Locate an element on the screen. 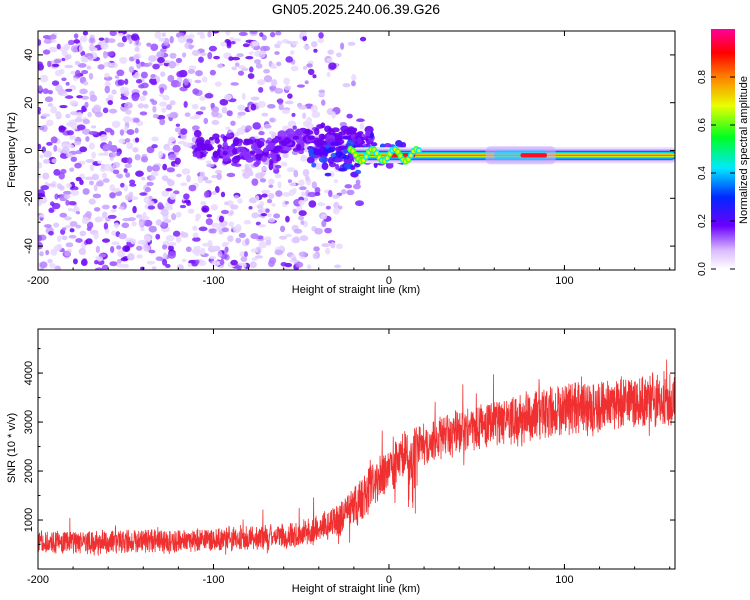 The height and width of the screenshot is (600, 750). spectrogram-ylabel: Frequency (Hz) is located at coordinates (12, 150).